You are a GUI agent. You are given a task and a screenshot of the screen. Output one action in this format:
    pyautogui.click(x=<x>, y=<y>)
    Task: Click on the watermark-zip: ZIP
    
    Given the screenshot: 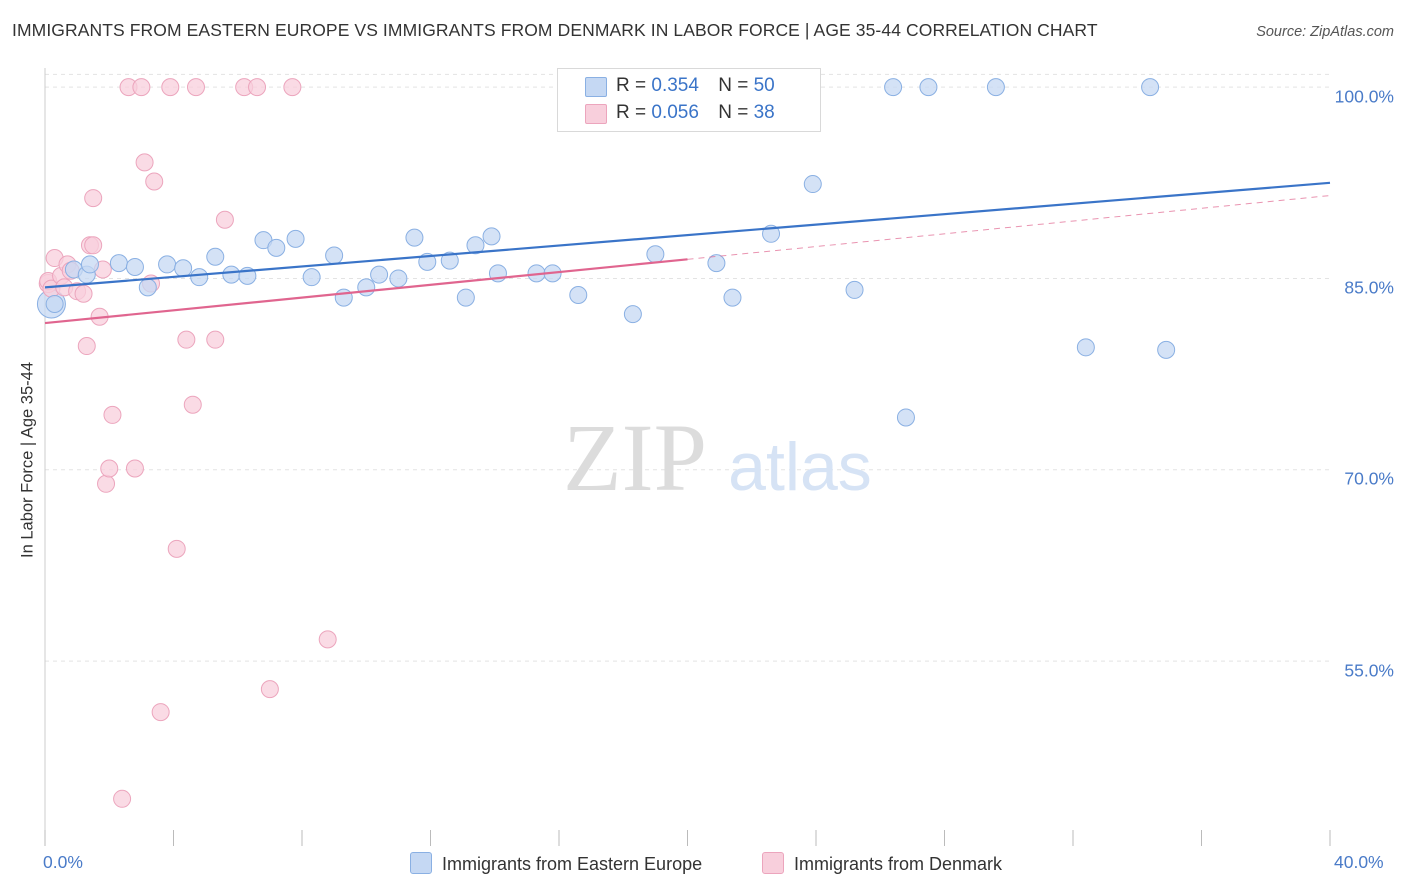 What is the action you would take?
    pyautogui.click(x=635, y=457)
    